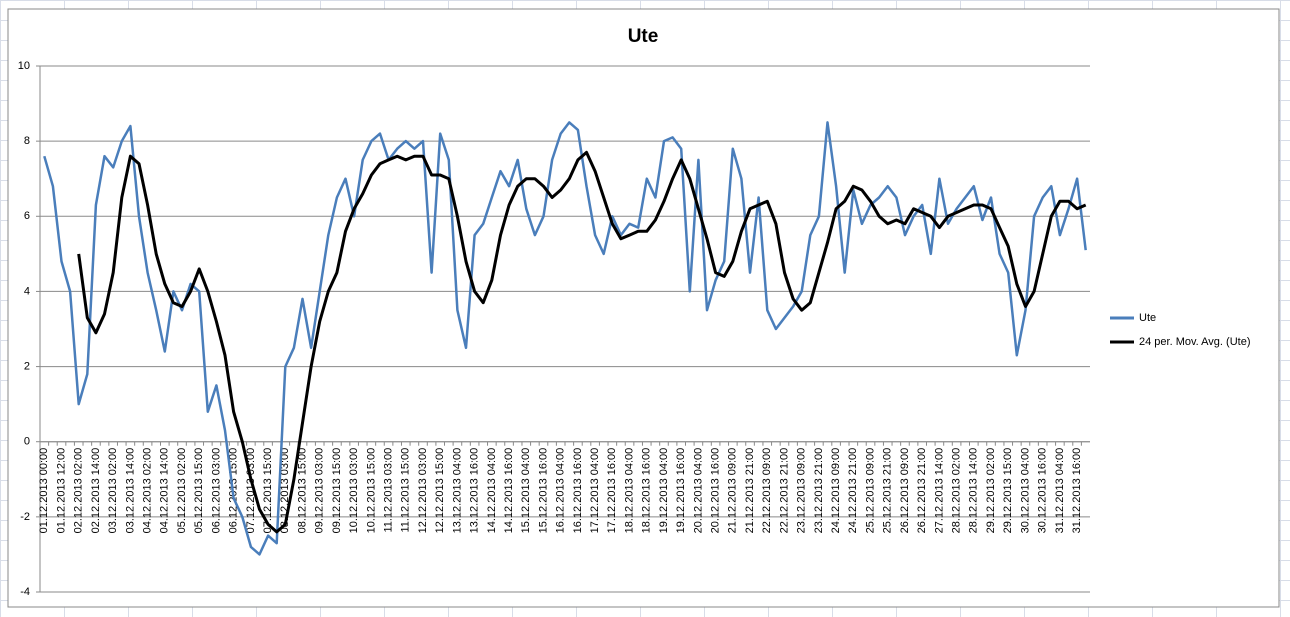 The width and height of the screenshot is (1290, 617). What do you see at coordinates (199, 491) in the screenshot?
I see `x-tick-label: 05.12.2013 15:00` at bounding box center [199, 491].